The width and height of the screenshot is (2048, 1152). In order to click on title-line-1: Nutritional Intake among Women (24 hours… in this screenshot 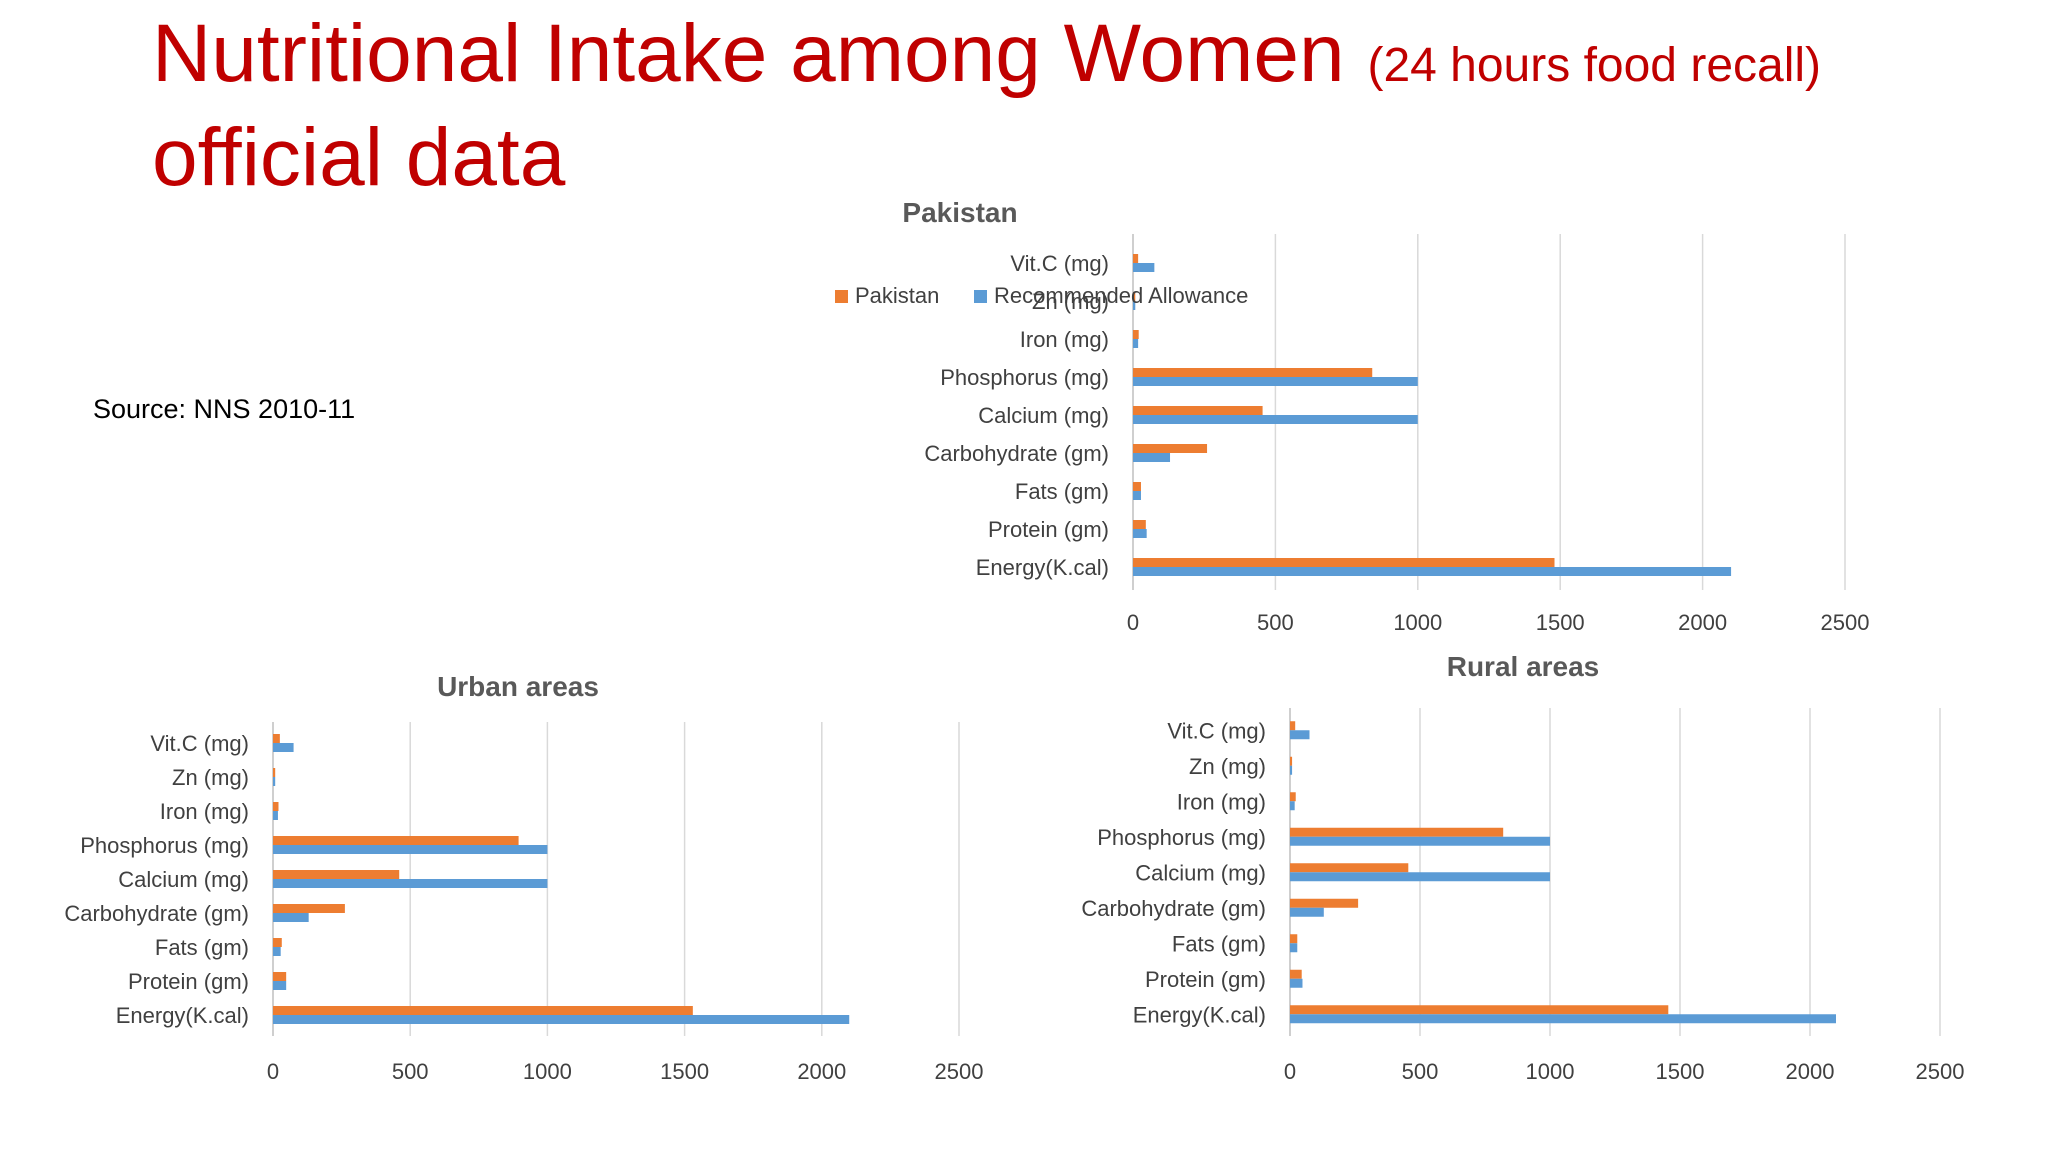, I will do `click(1052, 60)`.